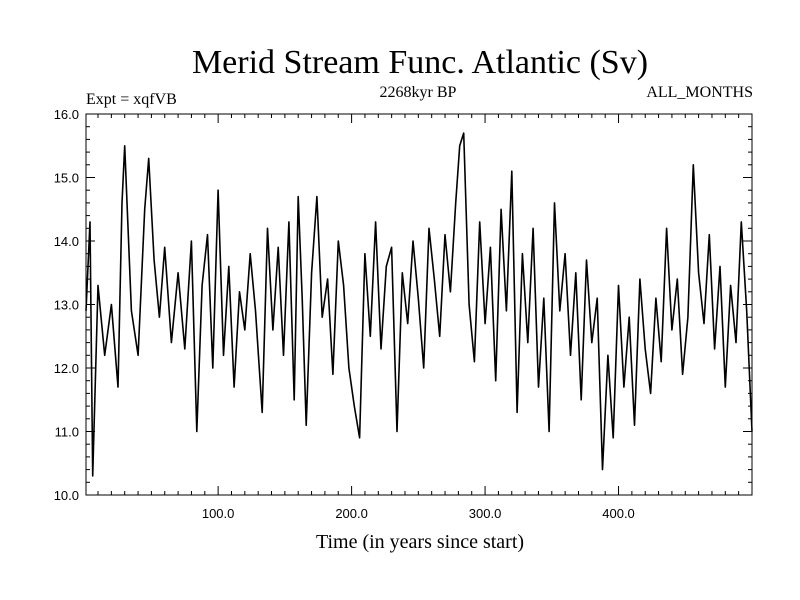  Describe the element at coordinates (131, 99) in the screenshot. I see `experiment-label: Expt = xqfVB` at that location.